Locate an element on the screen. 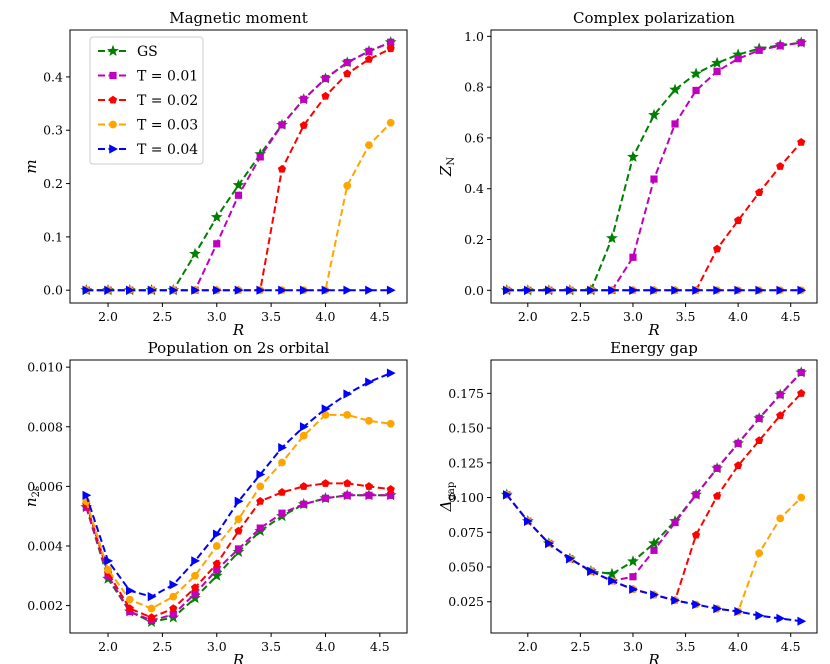 The width and height of the screenshot is (830, 664). y-axis-label: ZN is located at coordinates (447, 167).